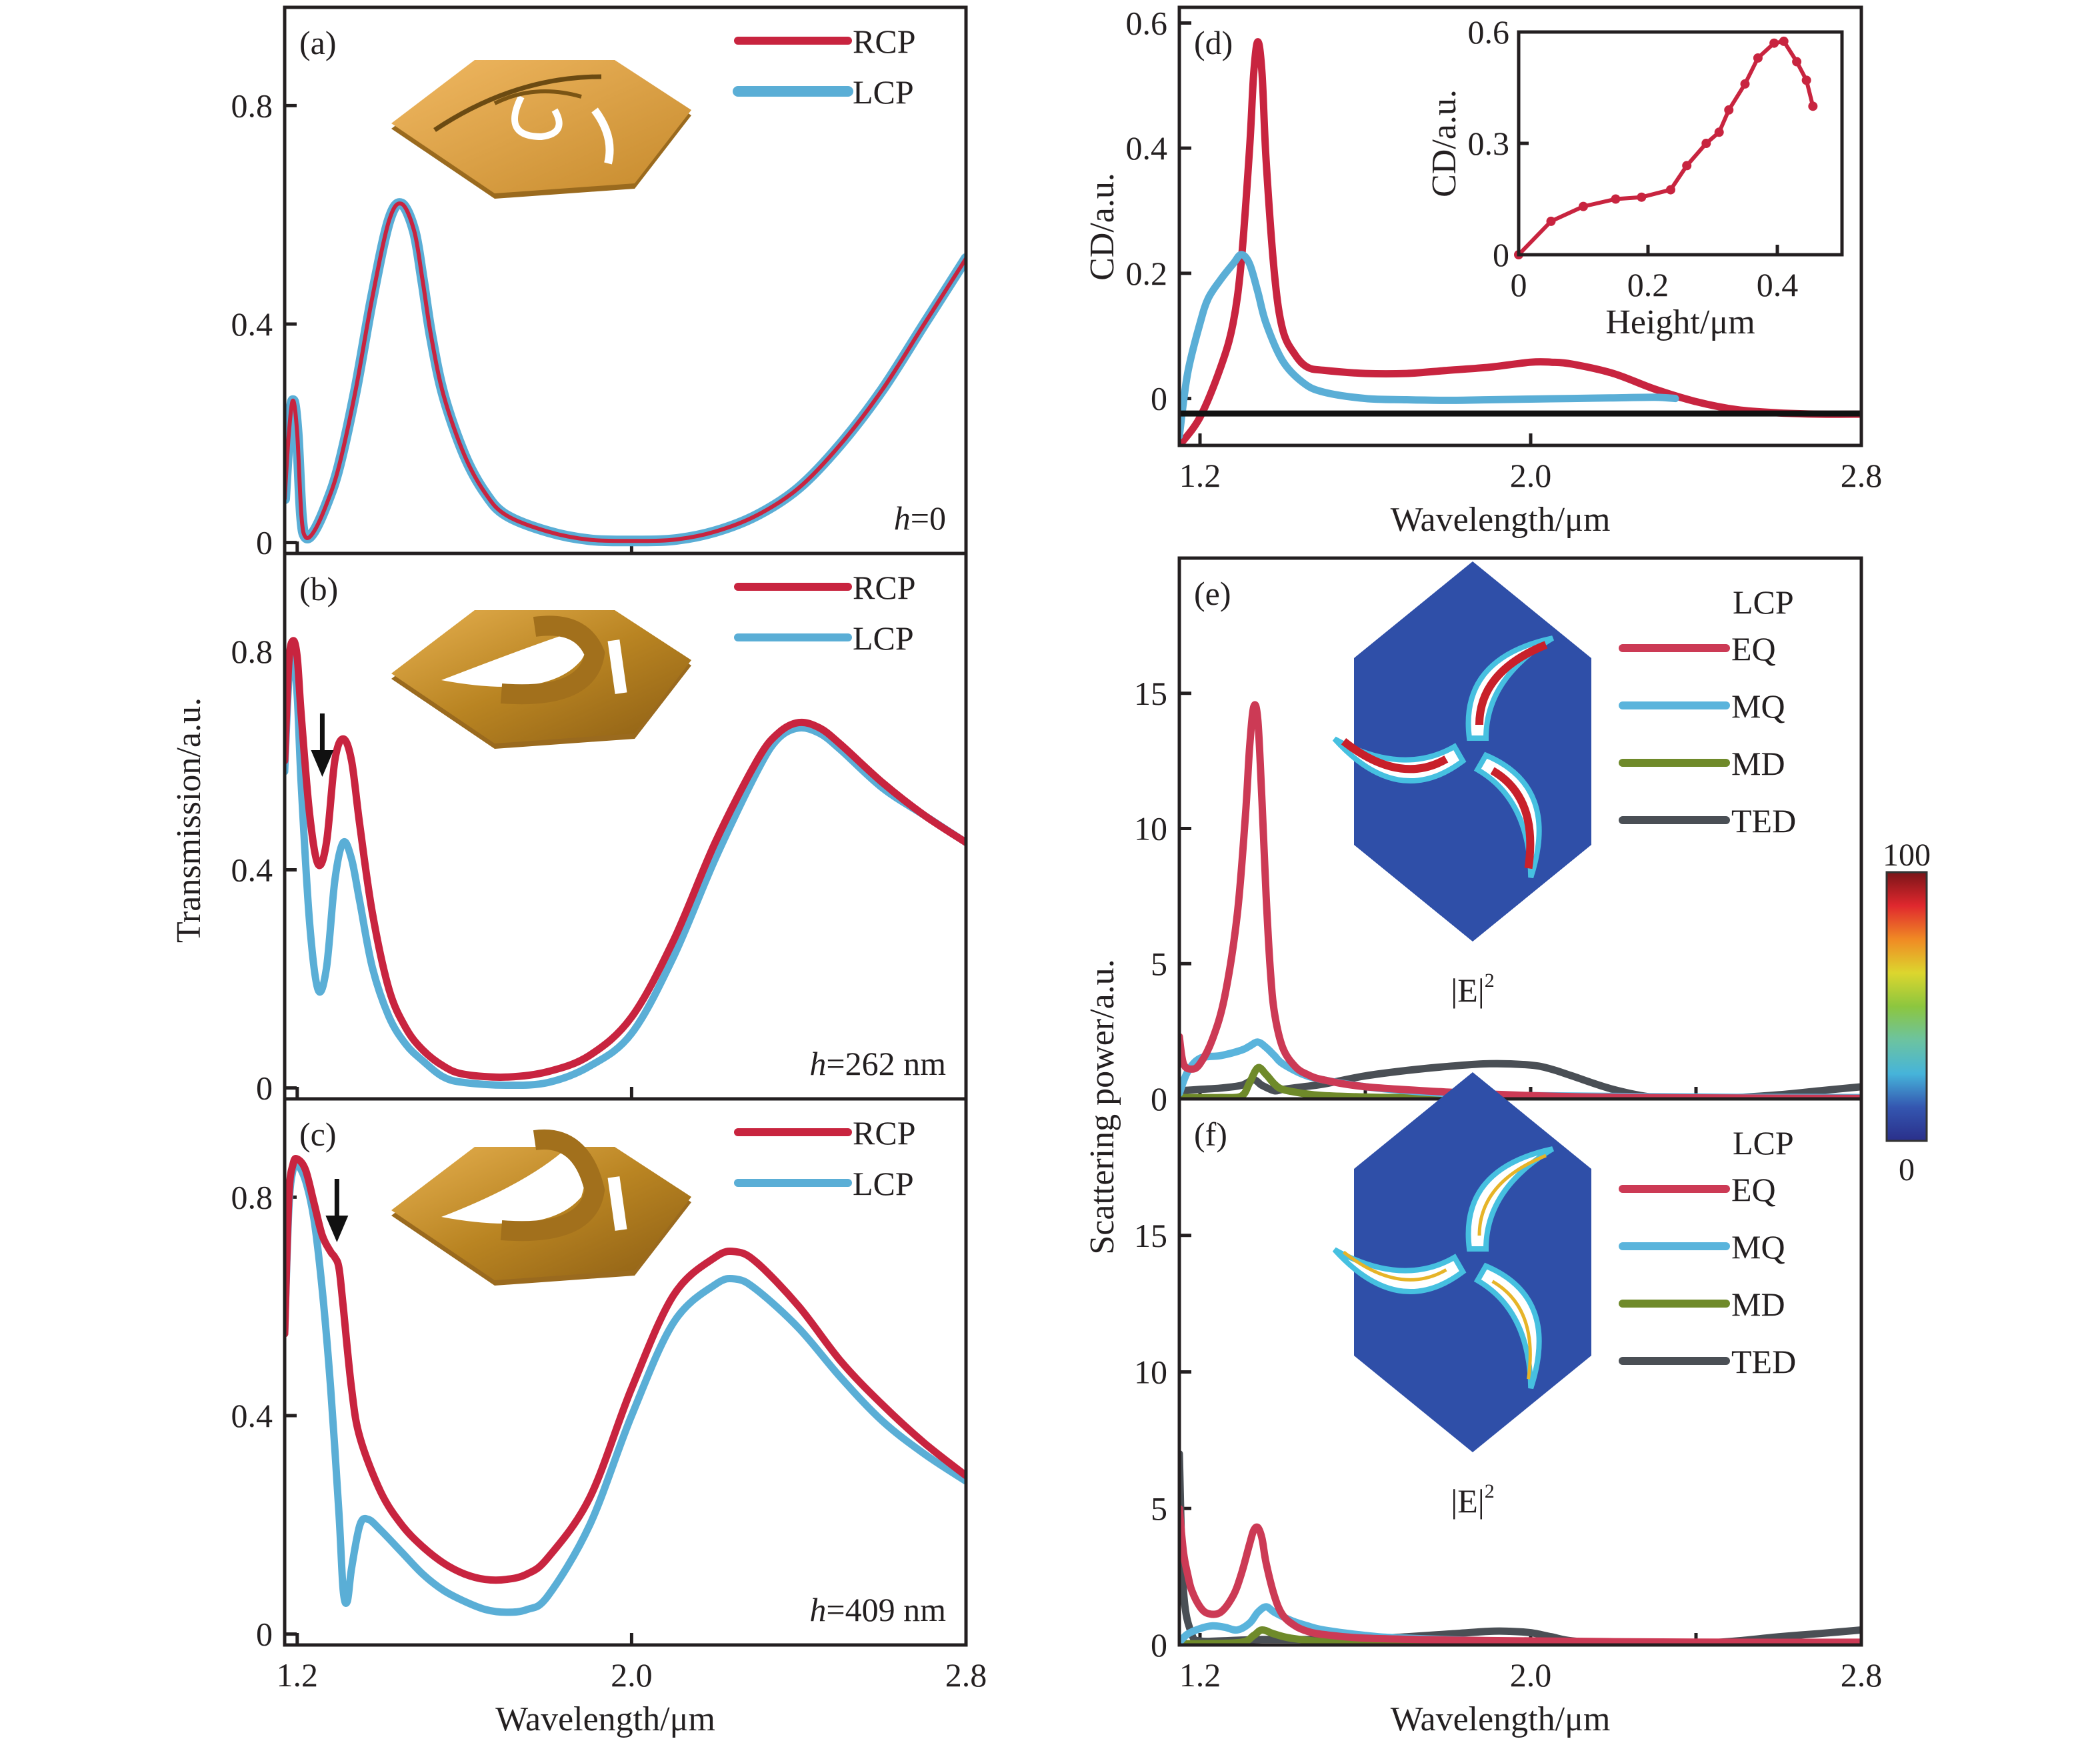 Image resolution: width=2100 pixels, height=1743 pixels. What do you see at coordinates (1490, 981) in the screenshot?
I see `field-map-label-sup: 2` at bounding box center [1490, 981].